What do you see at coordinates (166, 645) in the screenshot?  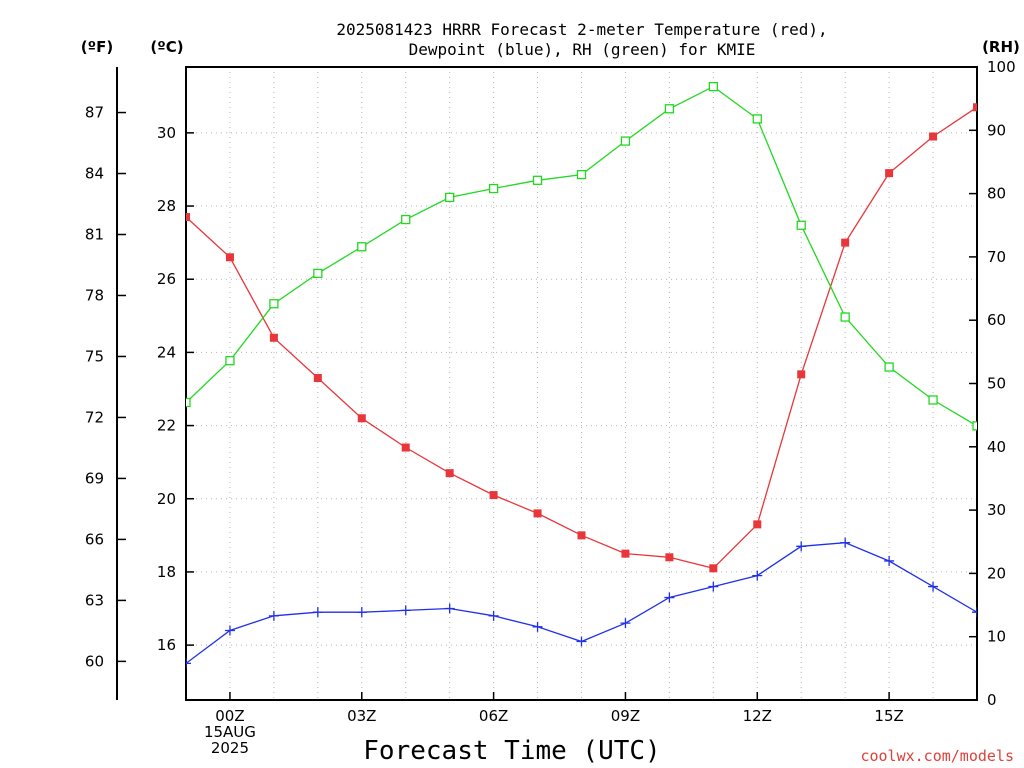 I see `celsius-tick-label: 16` at bounding box center [166, 645].